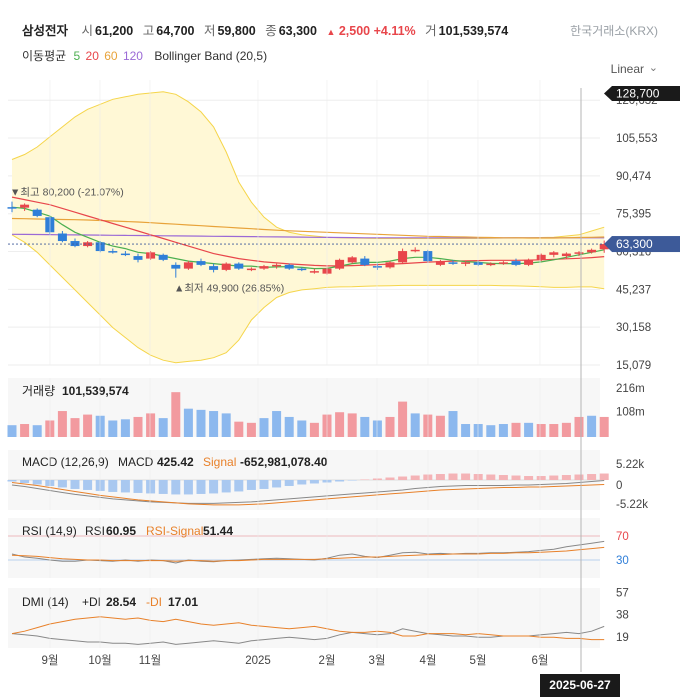 This screenshot has width=680, height=697. Describe the element at coordinates (114, 31) in the screenshot. I see `open-value: 61,200` at that location.